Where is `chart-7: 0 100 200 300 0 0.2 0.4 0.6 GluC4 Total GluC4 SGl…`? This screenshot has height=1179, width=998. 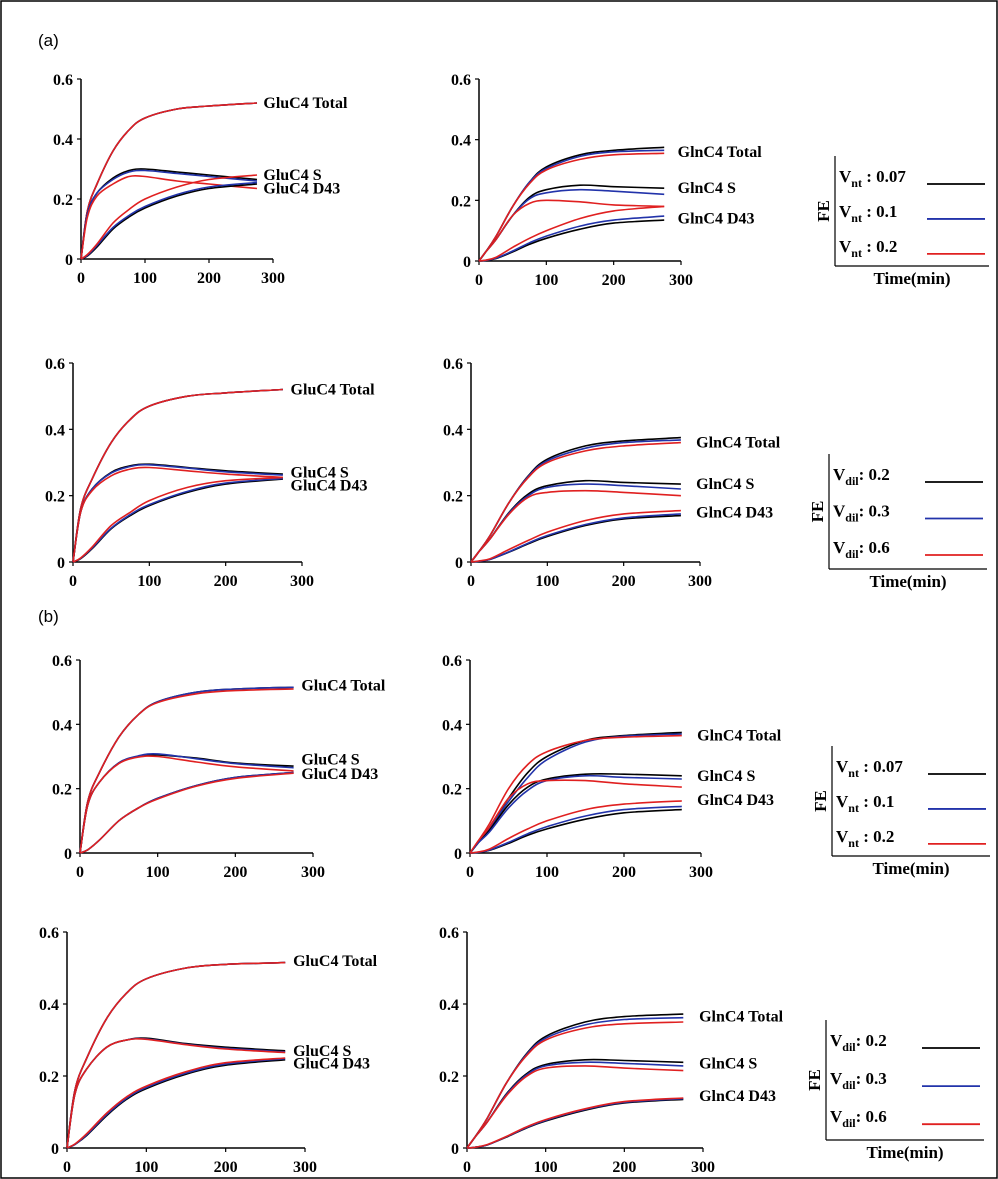
chart-7: 0 100 200 300 0 0.2 0.4 0.6 GluC4 Total GluC4 SGl… is located at coordinates (208, 1050).